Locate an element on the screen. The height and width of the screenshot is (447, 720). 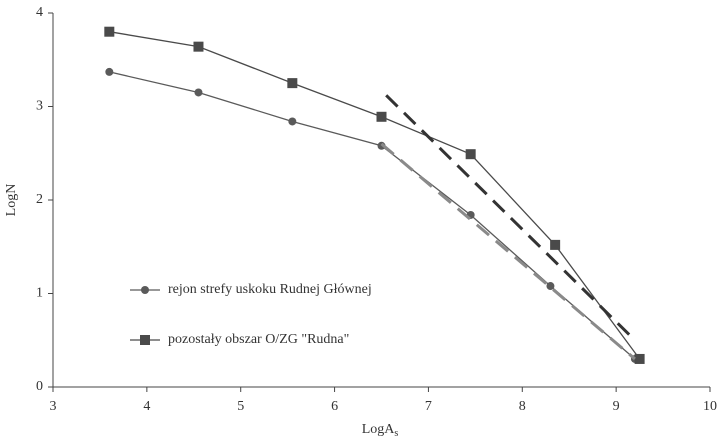
y-tick-label: 2 is located at coordinates (39, 199).